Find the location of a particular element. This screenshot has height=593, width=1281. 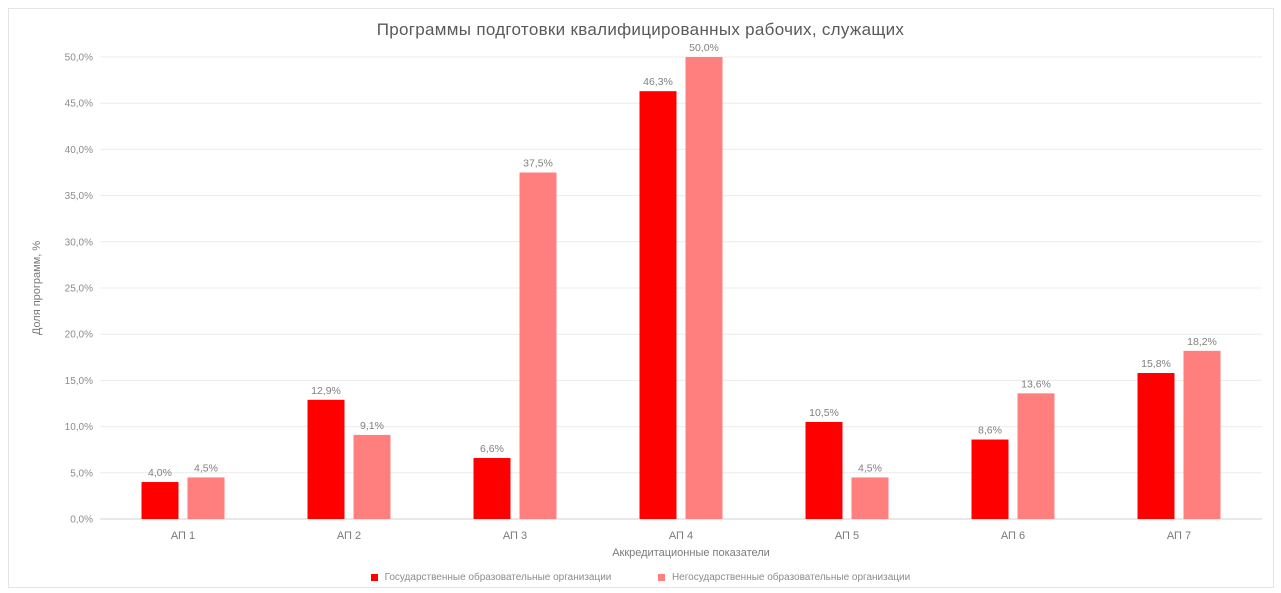

data-label: 12,9% is located at coordinates (326, 391).